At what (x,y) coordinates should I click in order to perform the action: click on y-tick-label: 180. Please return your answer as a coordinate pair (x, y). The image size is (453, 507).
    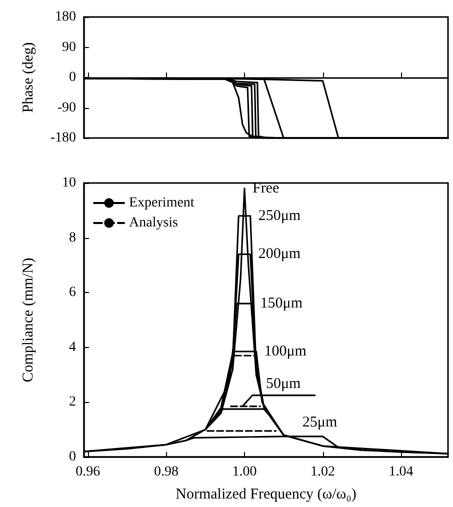
    Looking at the image, I should click on (65, 17).